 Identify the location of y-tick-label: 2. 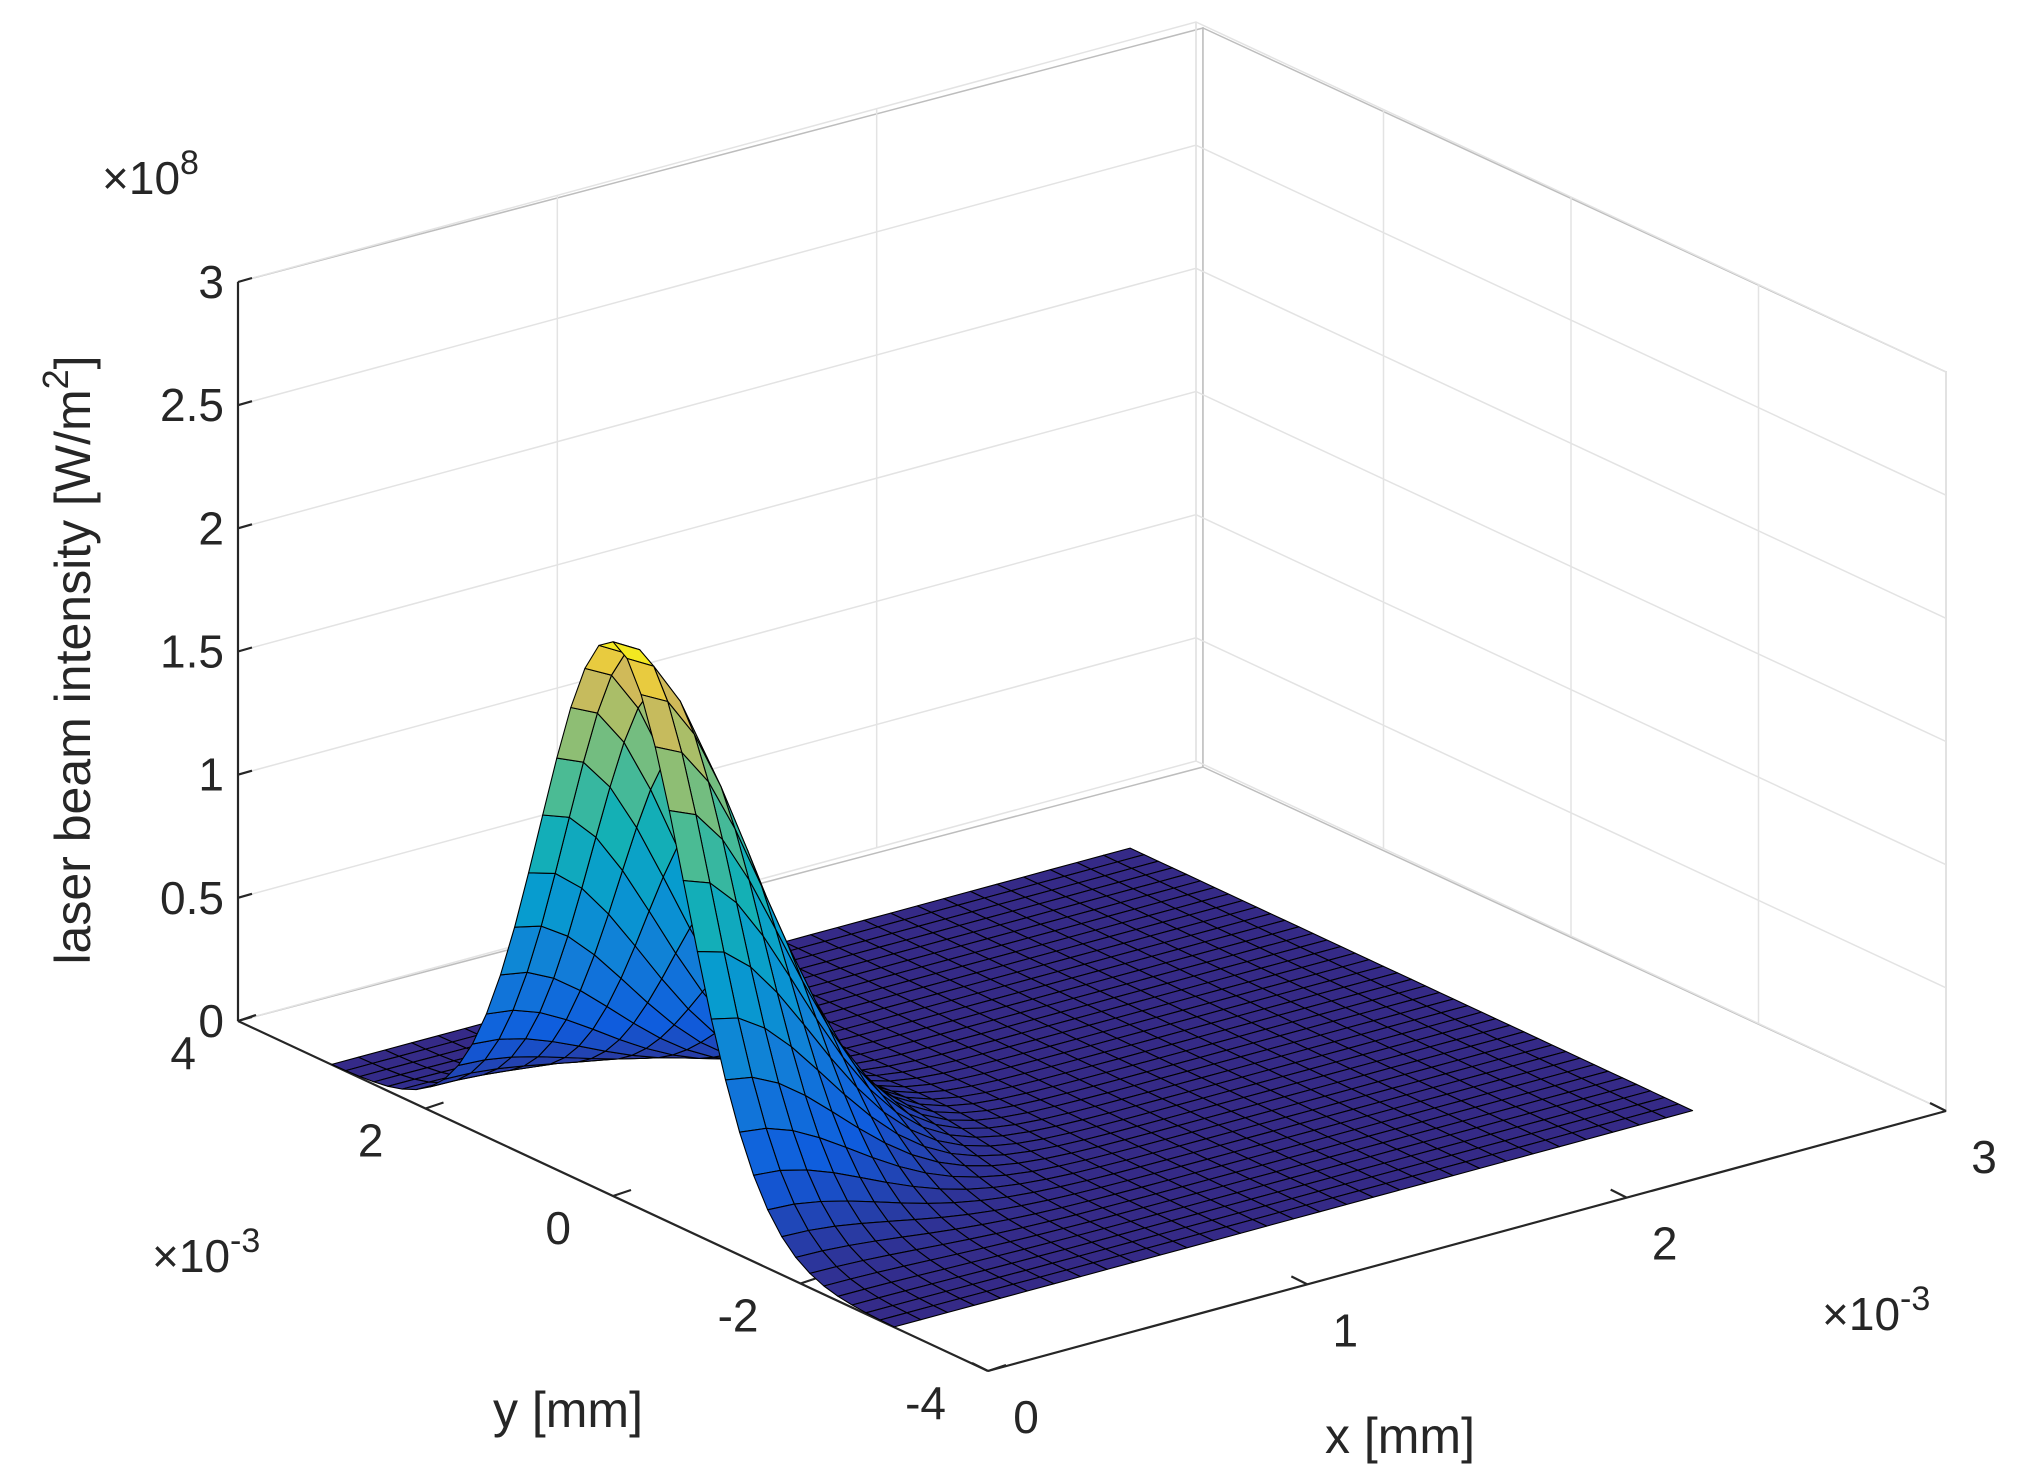
(371, 1141).